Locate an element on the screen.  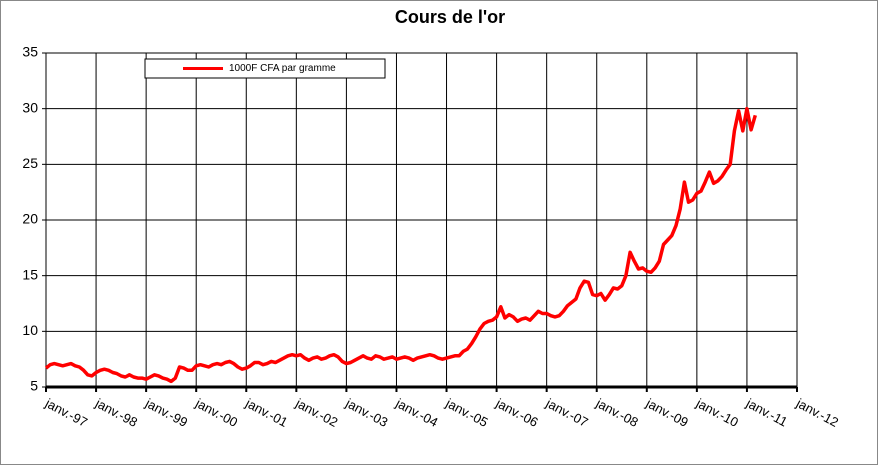
y-tick-label: 35 is located at coordinates (30, 52).